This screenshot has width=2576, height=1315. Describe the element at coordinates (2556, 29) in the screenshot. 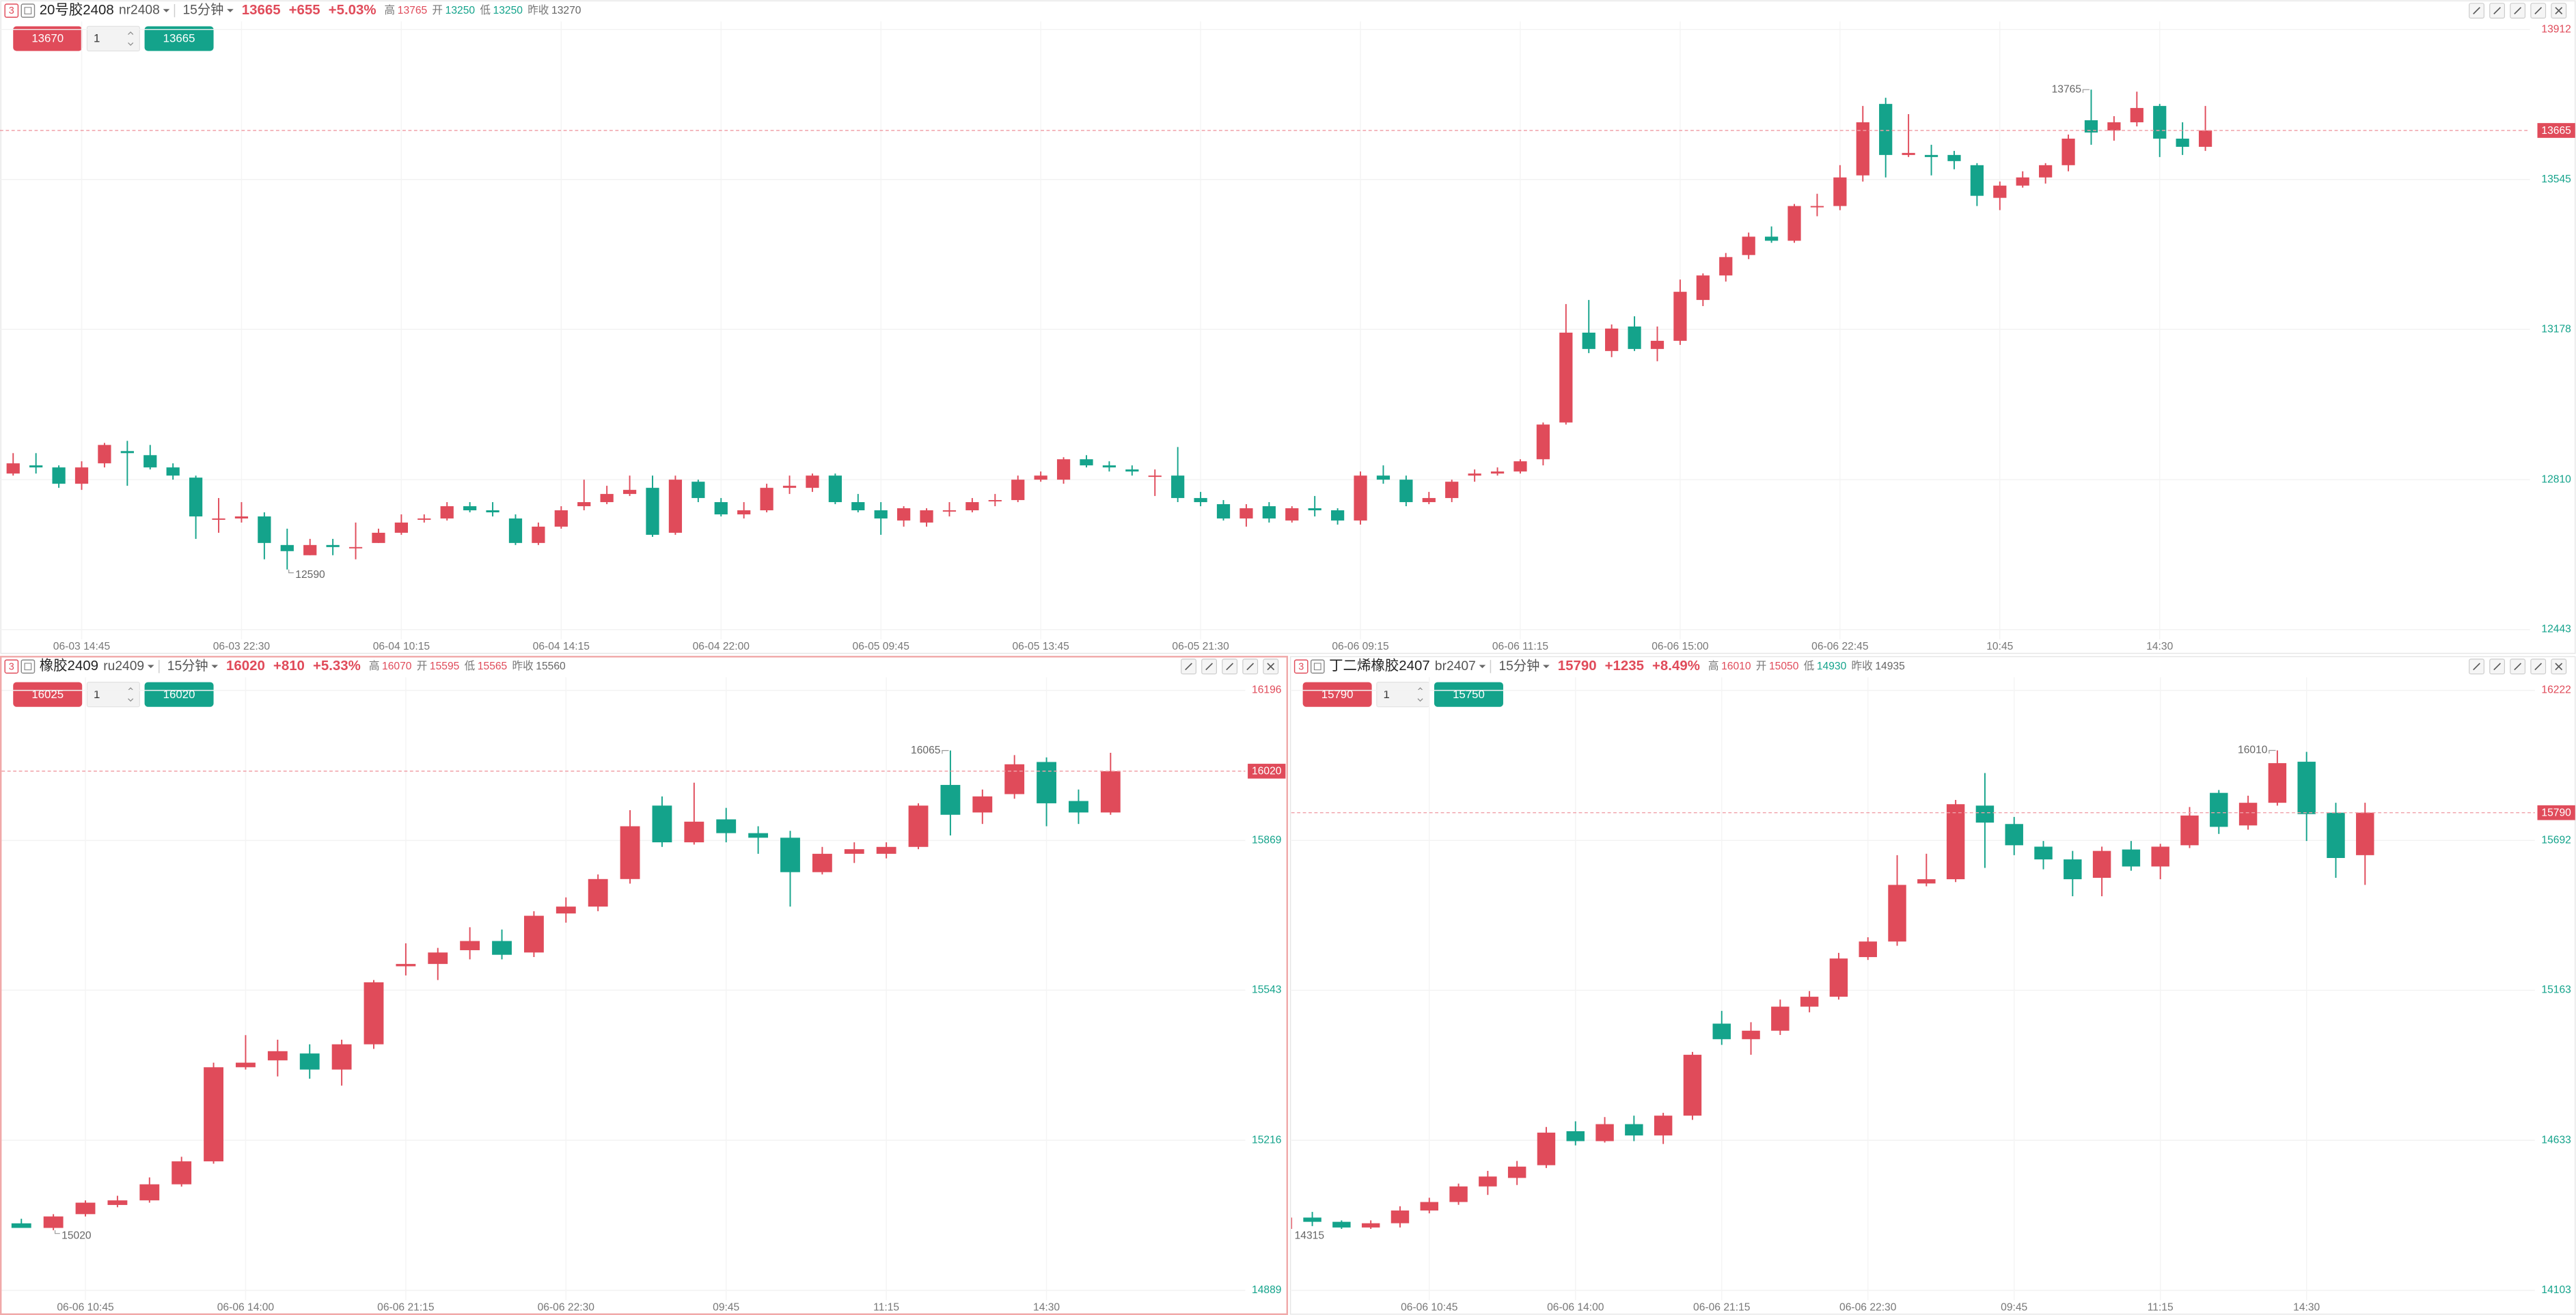

I see `y-tick-label: 13912` at that location.